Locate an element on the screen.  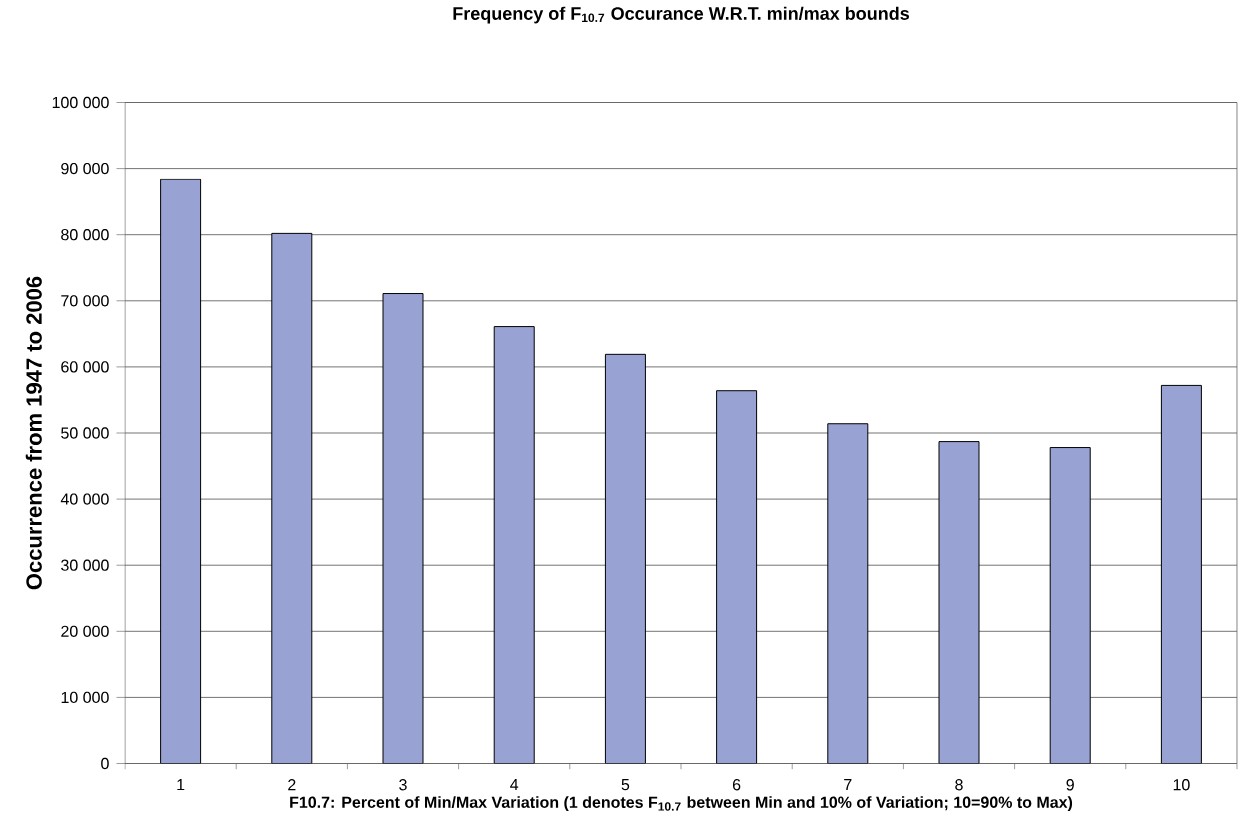
x-tick-label: 7 is located at coordinates (848, 785).